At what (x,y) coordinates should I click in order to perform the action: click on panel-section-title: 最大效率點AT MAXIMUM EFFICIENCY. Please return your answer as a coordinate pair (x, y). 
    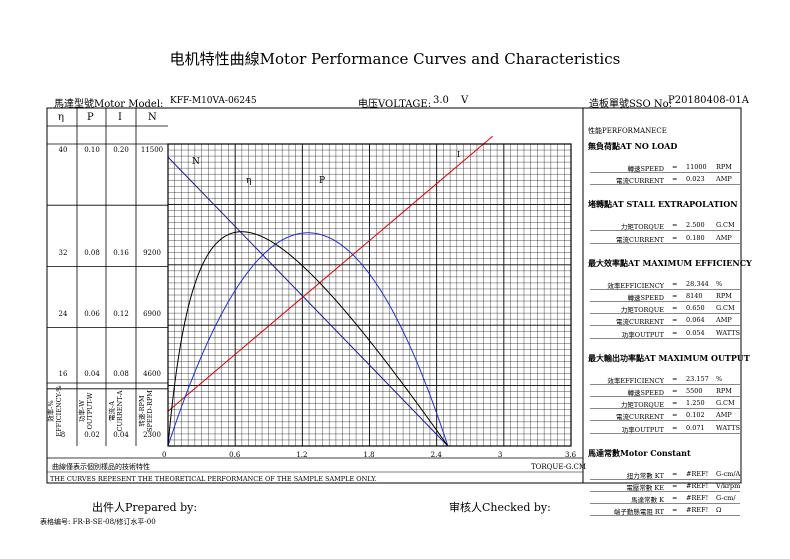
    Looking at the image, I should click on (670, 262).